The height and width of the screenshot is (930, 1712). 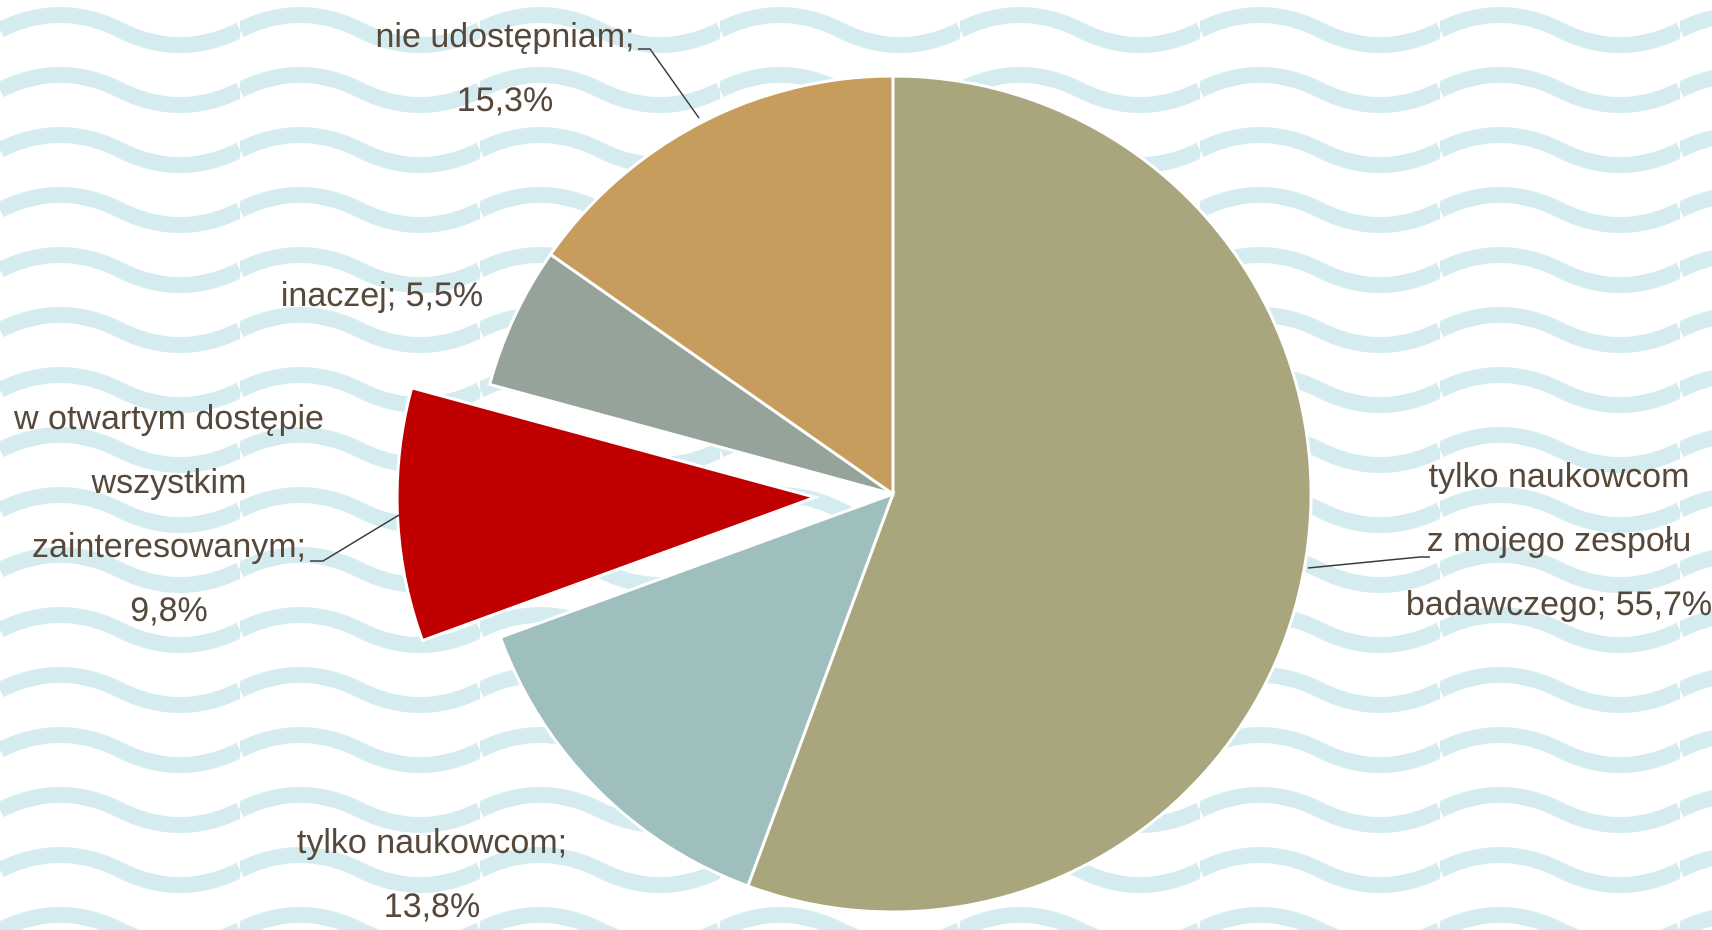 I want to click on slice-label: w otwartym dostępie, so click(x=168, y=418).